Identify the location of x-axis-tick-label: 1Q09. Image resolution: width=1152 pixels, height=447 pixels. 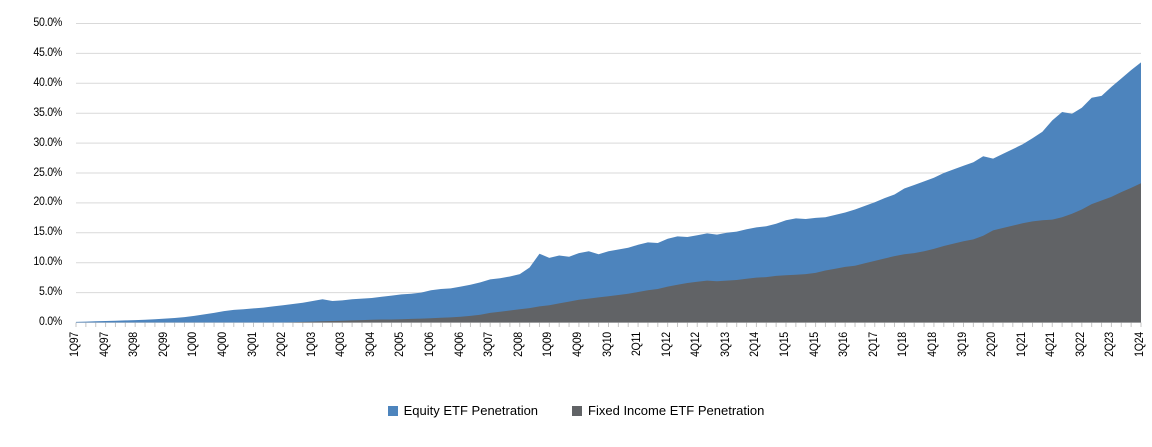
(548, 344).